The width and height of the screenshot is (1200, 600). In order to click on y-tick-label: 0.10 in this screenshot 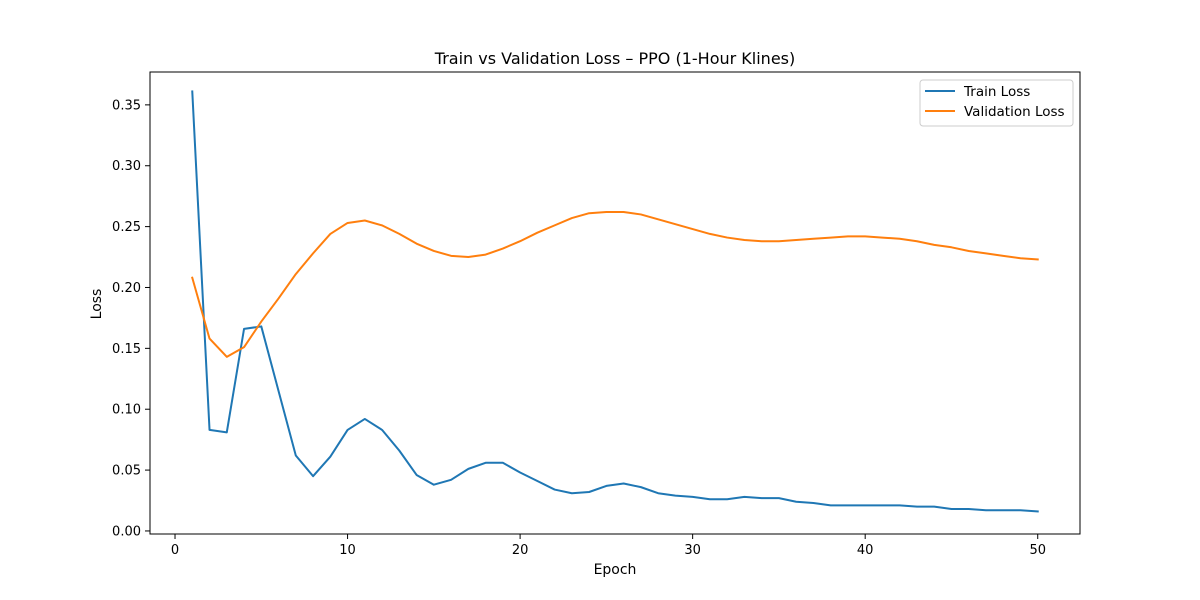, I will do `click(126, 410)`.